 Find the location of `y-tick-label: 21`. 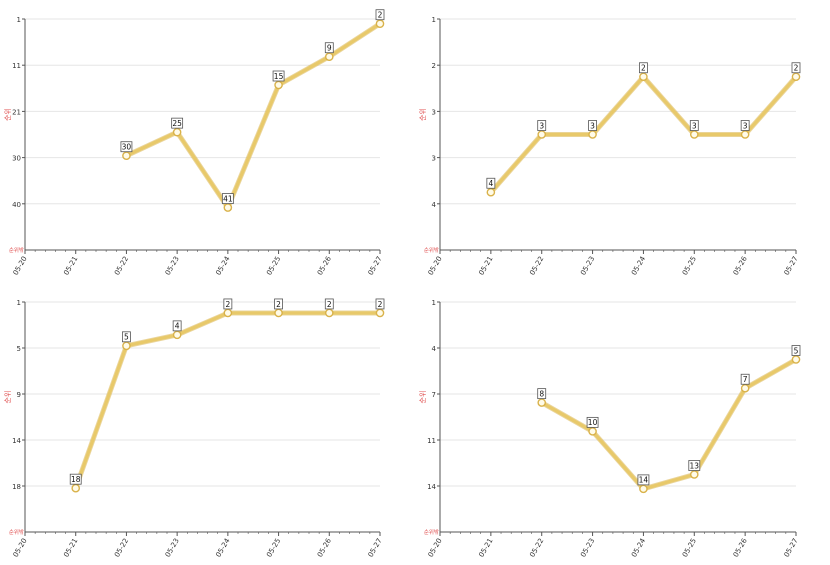

y-tick-label: 21 is located at coordinates (16, 112).